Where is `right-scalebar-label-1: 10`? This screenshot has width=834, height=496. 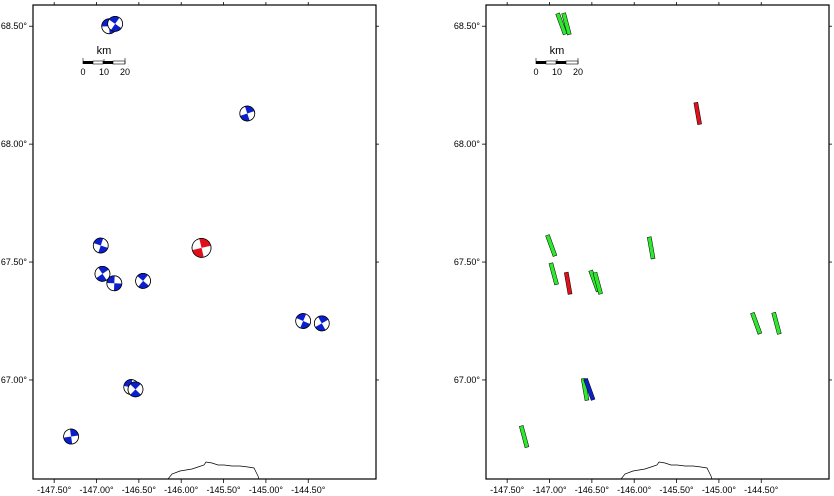 right-scalebar-label-1: 10 is located at coordinates (557, 72).